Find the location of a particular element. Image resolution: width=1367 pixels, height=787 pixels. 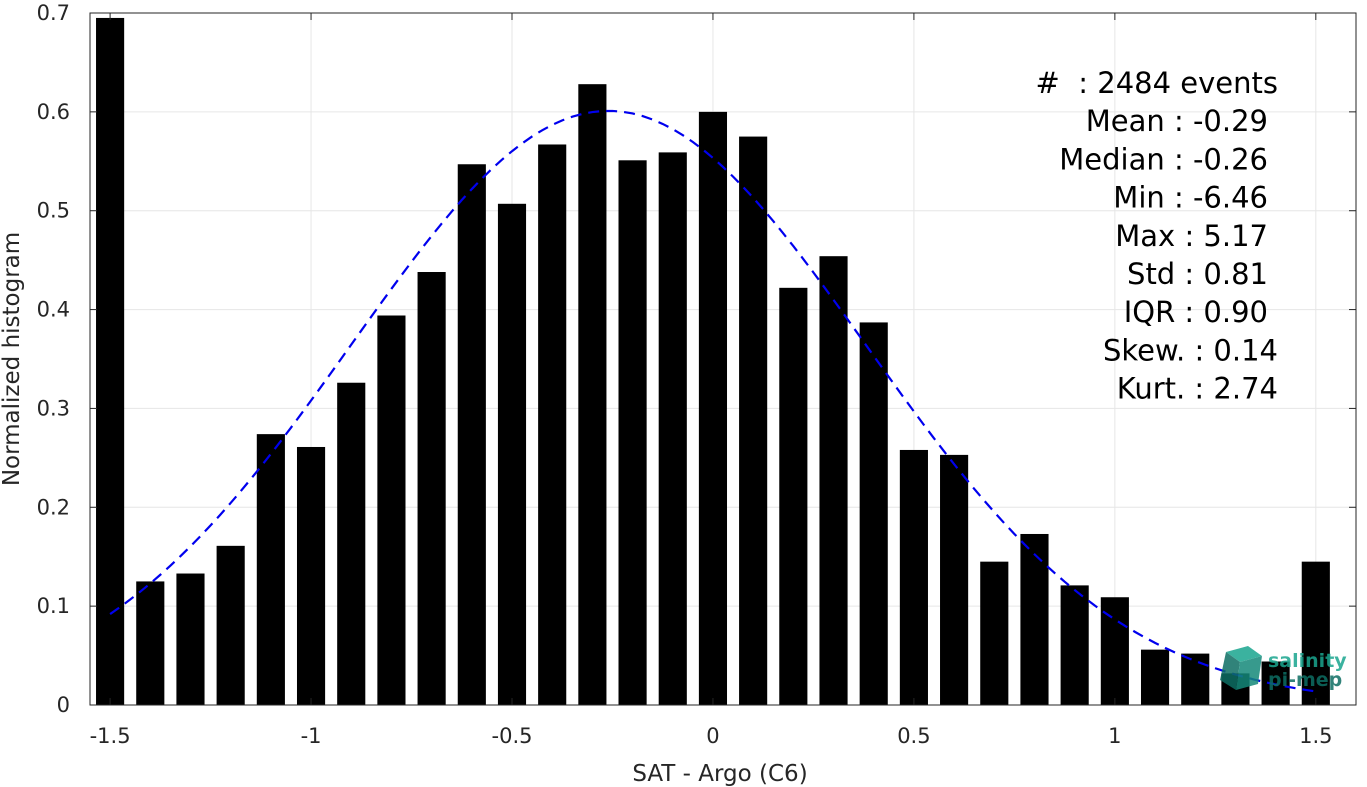

y-tick-label: 0.1 is located at coordinates (53, 606).